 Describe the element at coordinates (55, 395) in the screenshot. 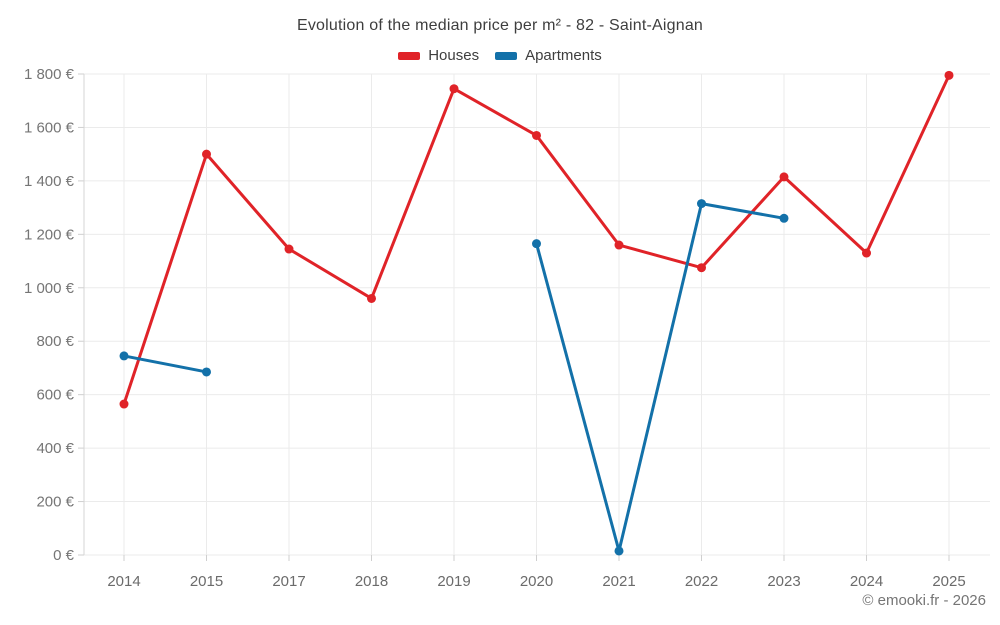

I see `y-axis-label: 600 €` at that location.